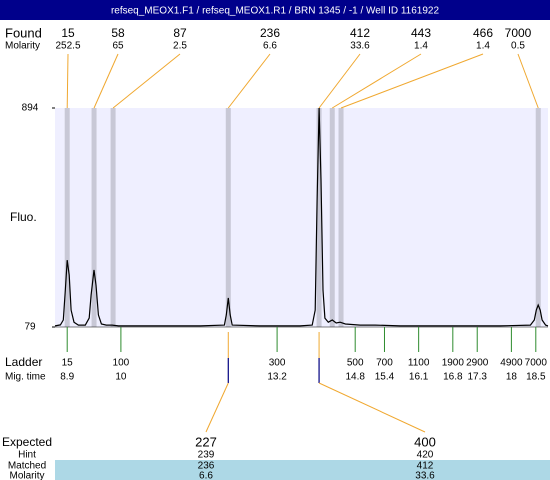 This screenshot has height=480, width=550. Describe the element at coordinates (27, 442) in the screenshot. I see `expected-label: Expected` at that location.